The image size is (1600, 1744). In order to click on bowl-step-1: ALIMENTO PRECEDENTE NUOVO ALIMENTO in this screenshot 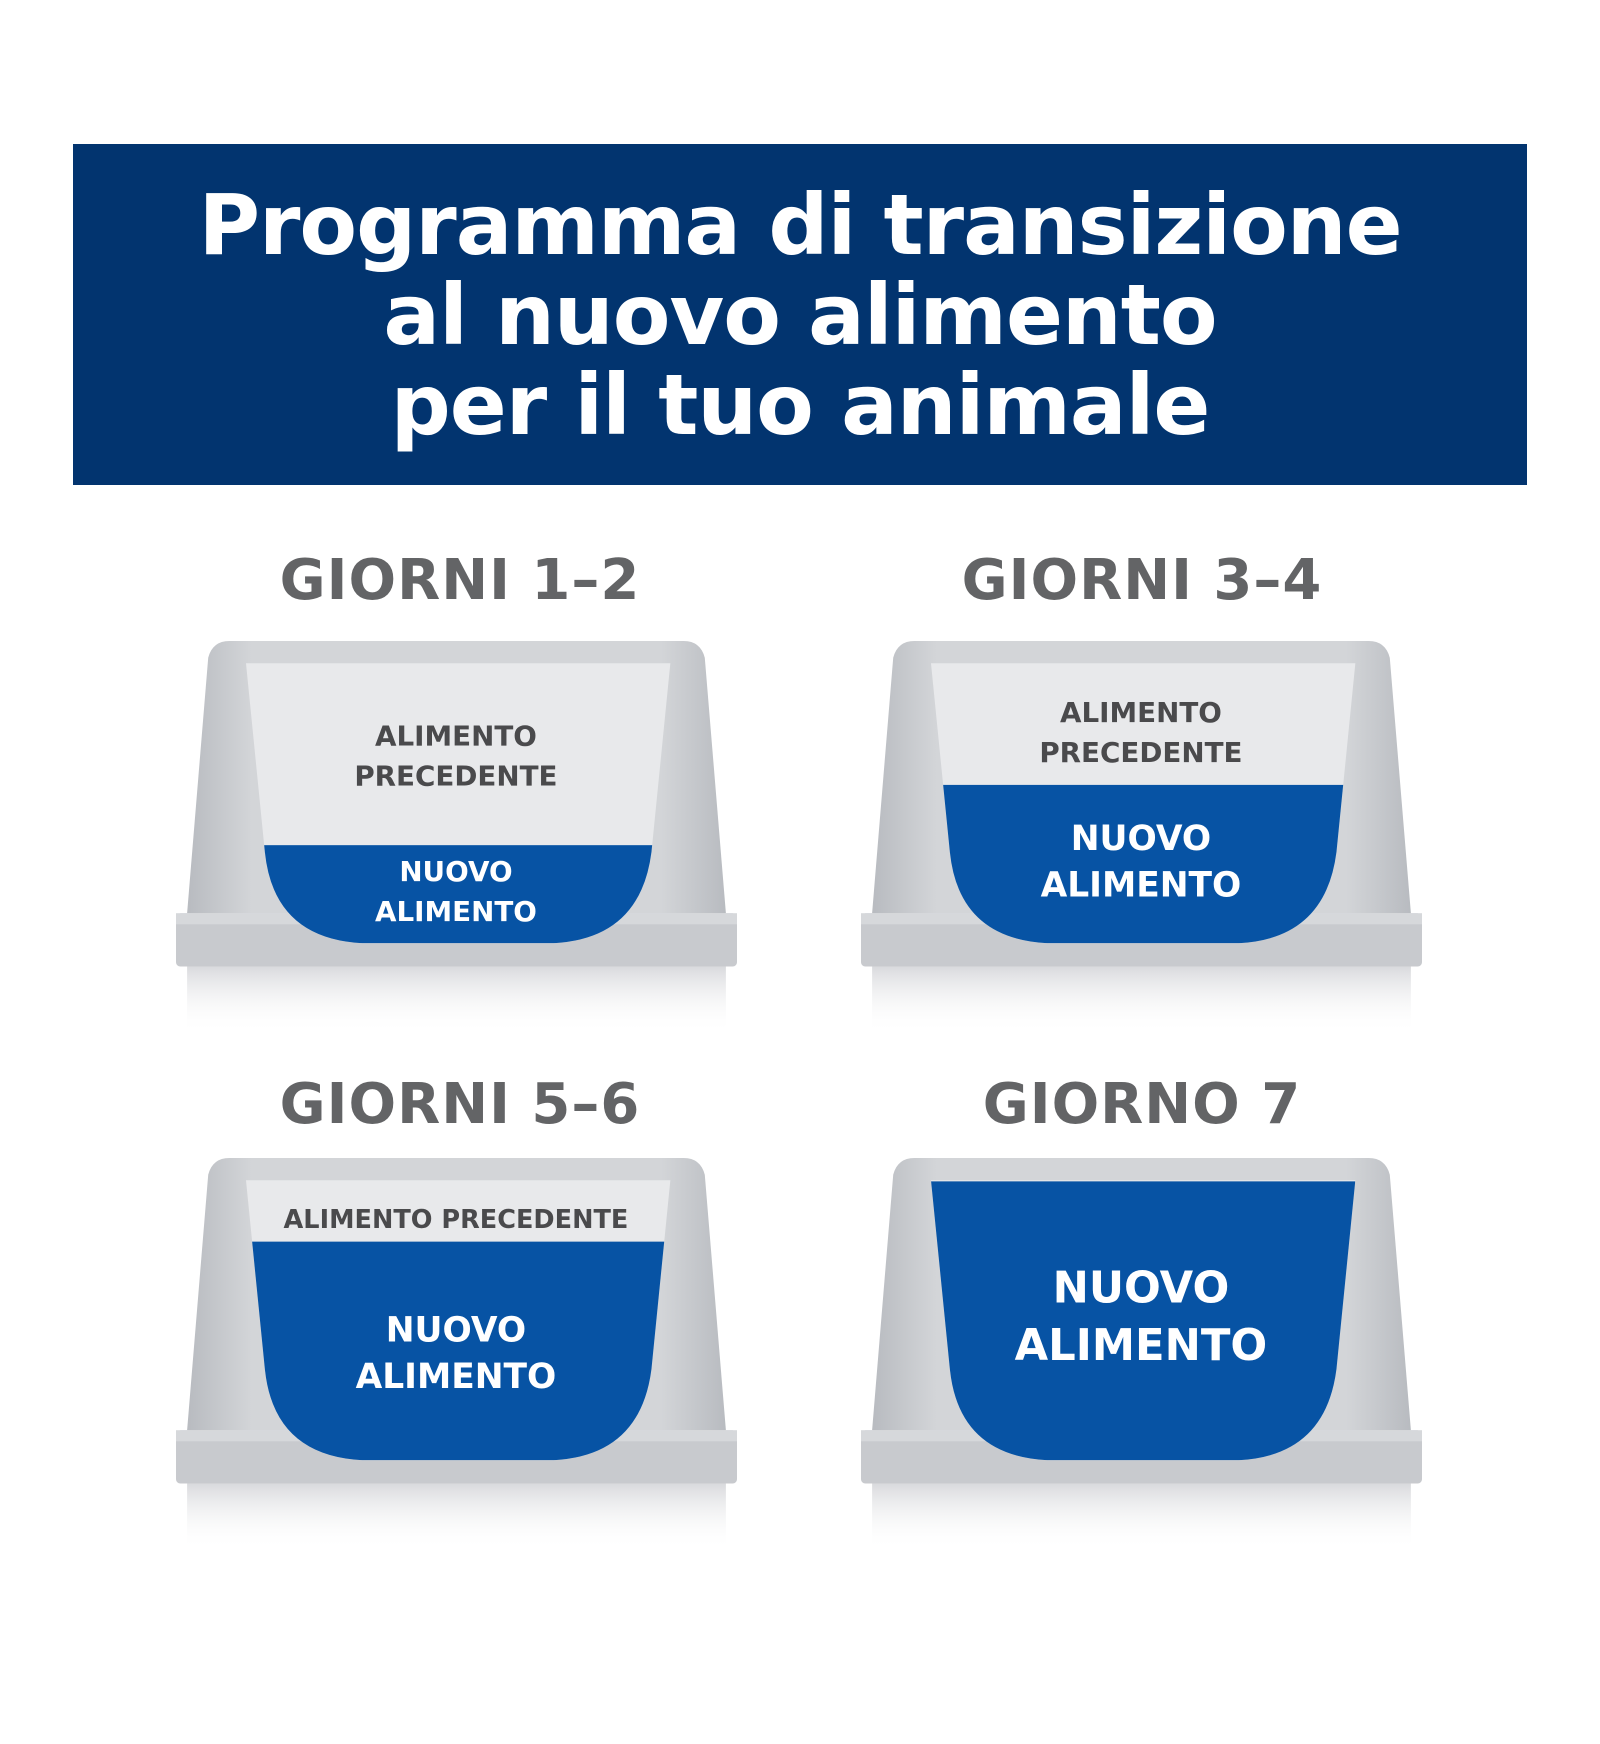, I will do `click(456, 841)`.